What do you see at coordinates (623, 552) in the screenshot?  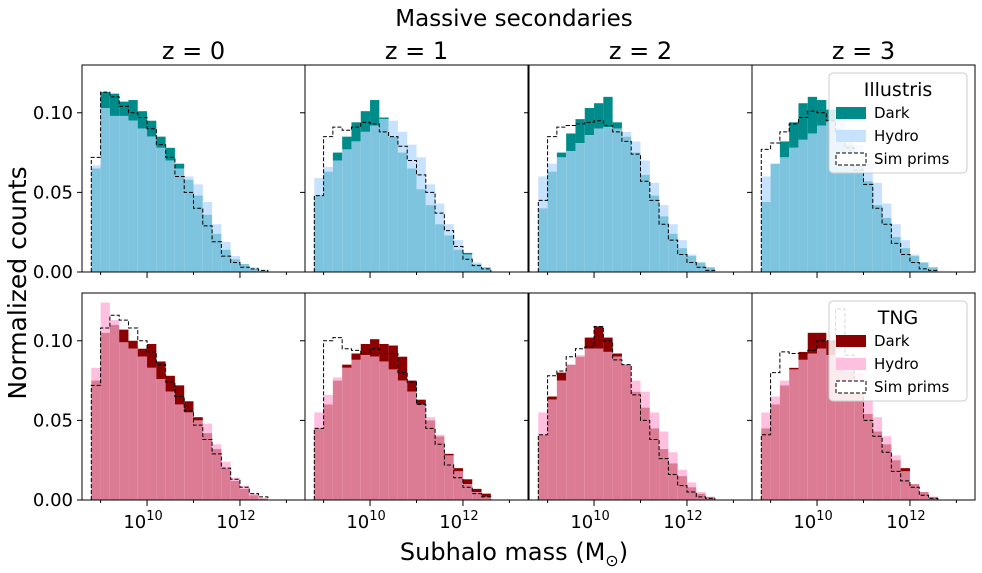 I see `x-axis-label-close: )` at bounding box center [623, 552].